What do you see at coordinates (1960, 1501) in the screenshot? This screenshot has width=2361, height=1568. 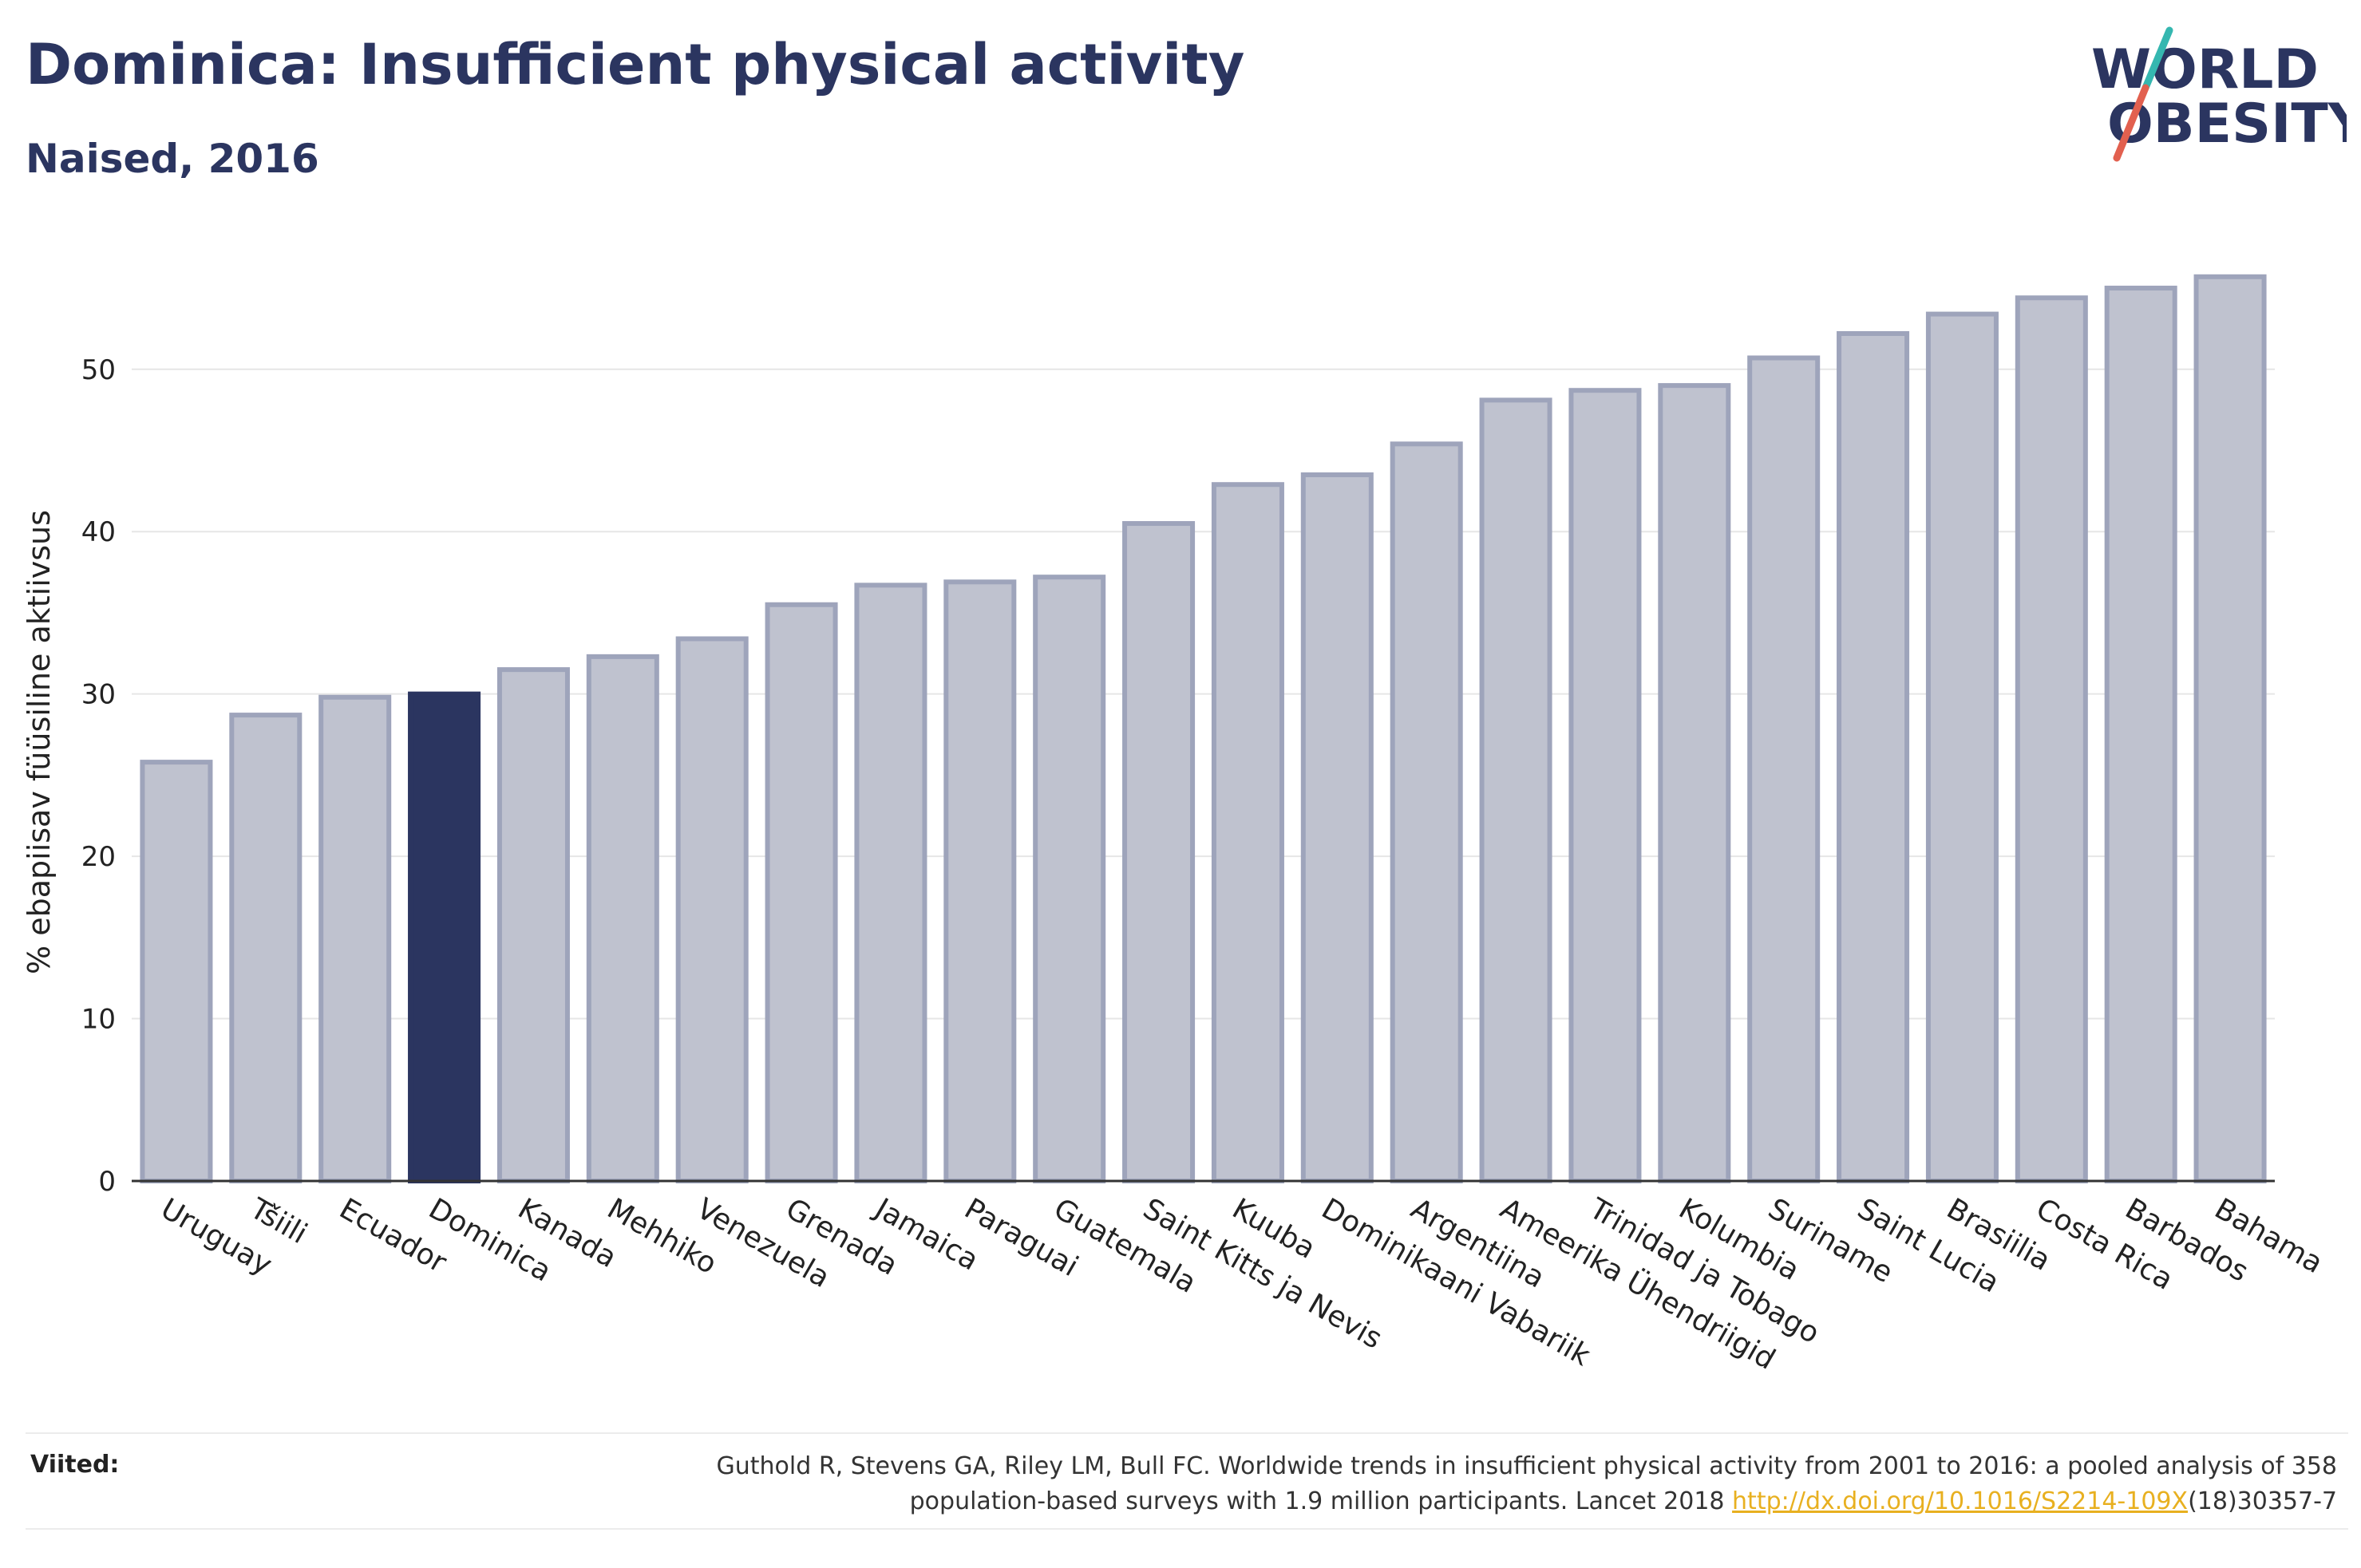 I see `references-doi-link: http://dx.doi.org/10.1016/S2214-109X` at bounding box center [1960, 1501].